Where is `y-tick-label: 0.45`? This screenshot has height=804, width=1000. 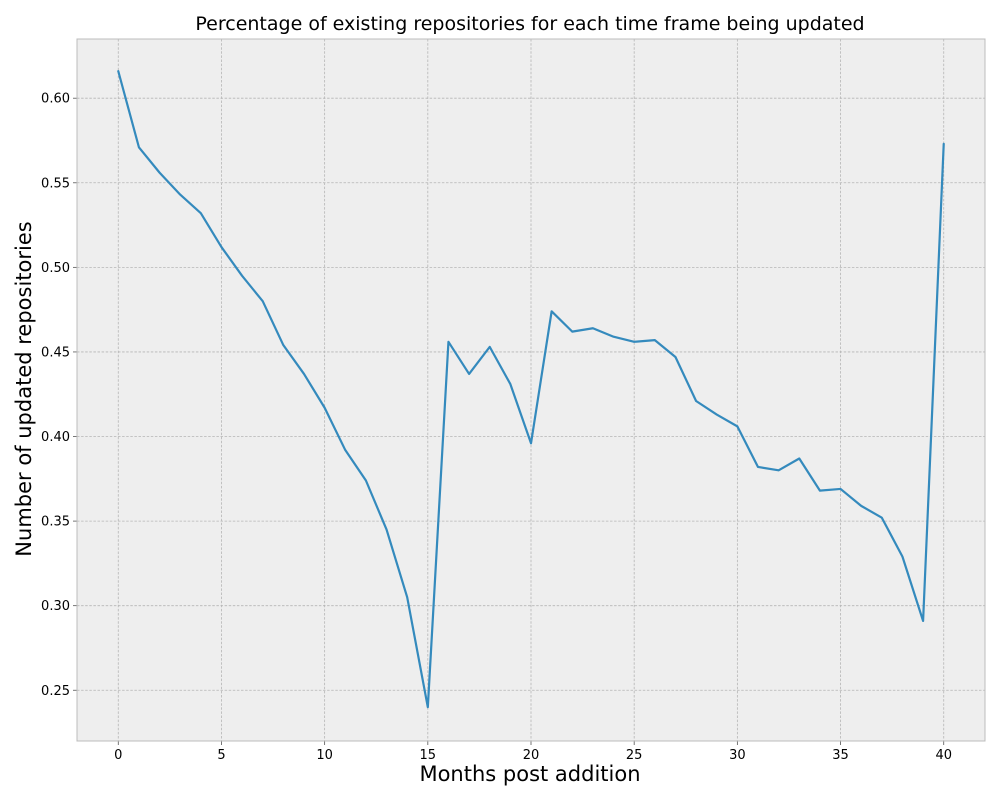 y-tick-label: 0.45 is located at coordinates (55, 352).